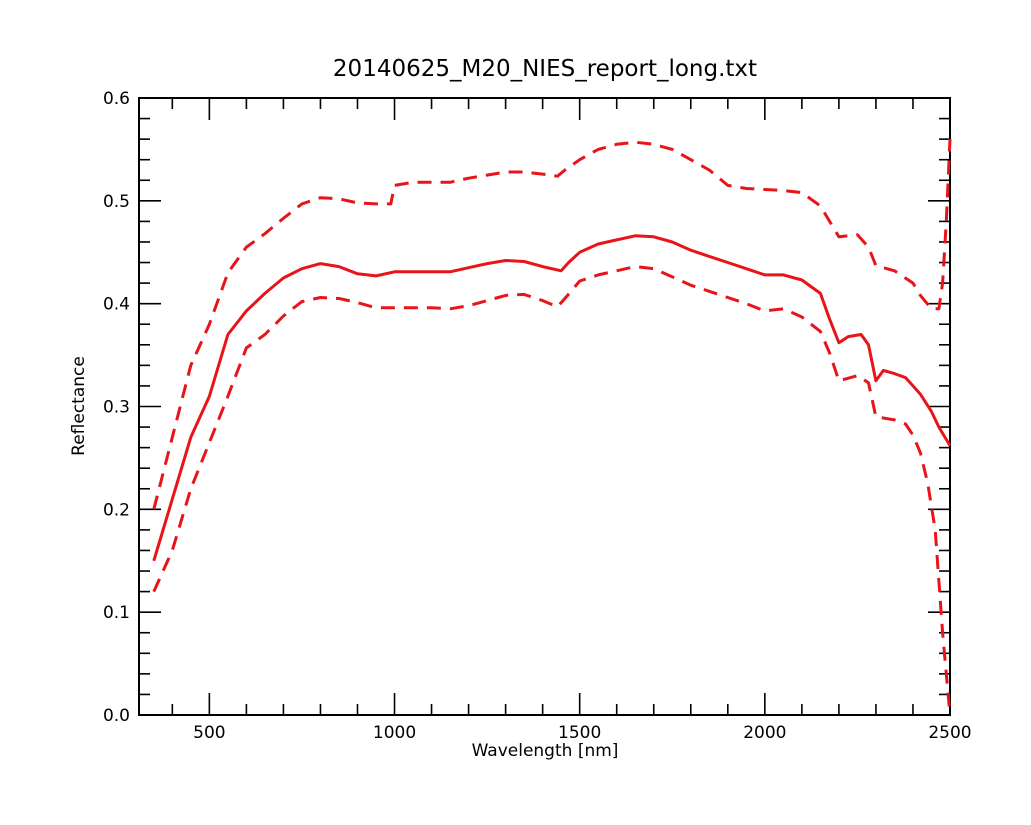 The image size is (1031, 825). Describe the element at coordinates (545, 69) in the screenshot. I see `chart-title: 20140625_M20_NIES_report_long.txt` at that location.